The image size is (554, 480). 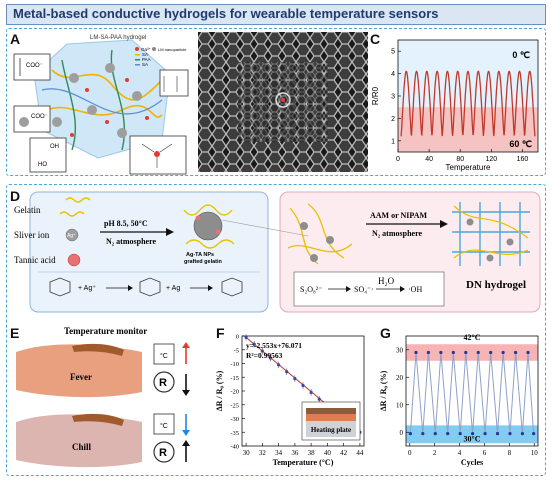 I want to click on x-tick-label: 160, so click(x=523, y=159).